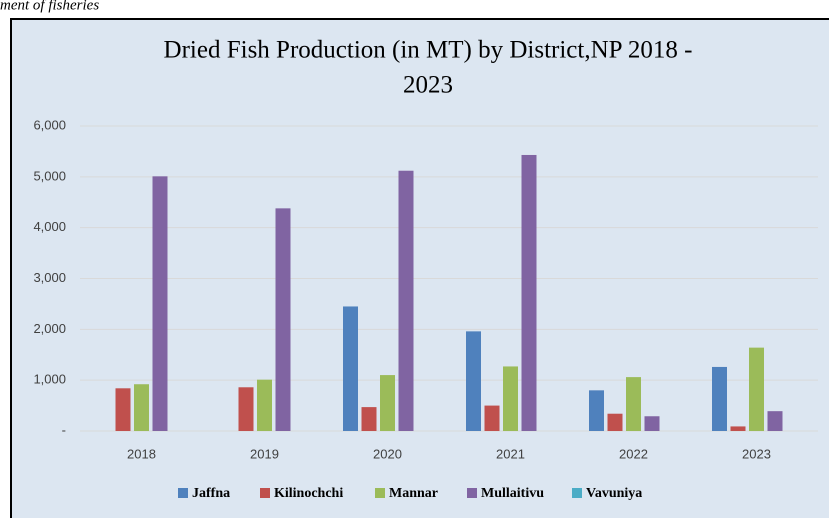  Describe the element at coordinates (387, 453) in the screenshot. I see `x-tick-label: 2020` at that location.